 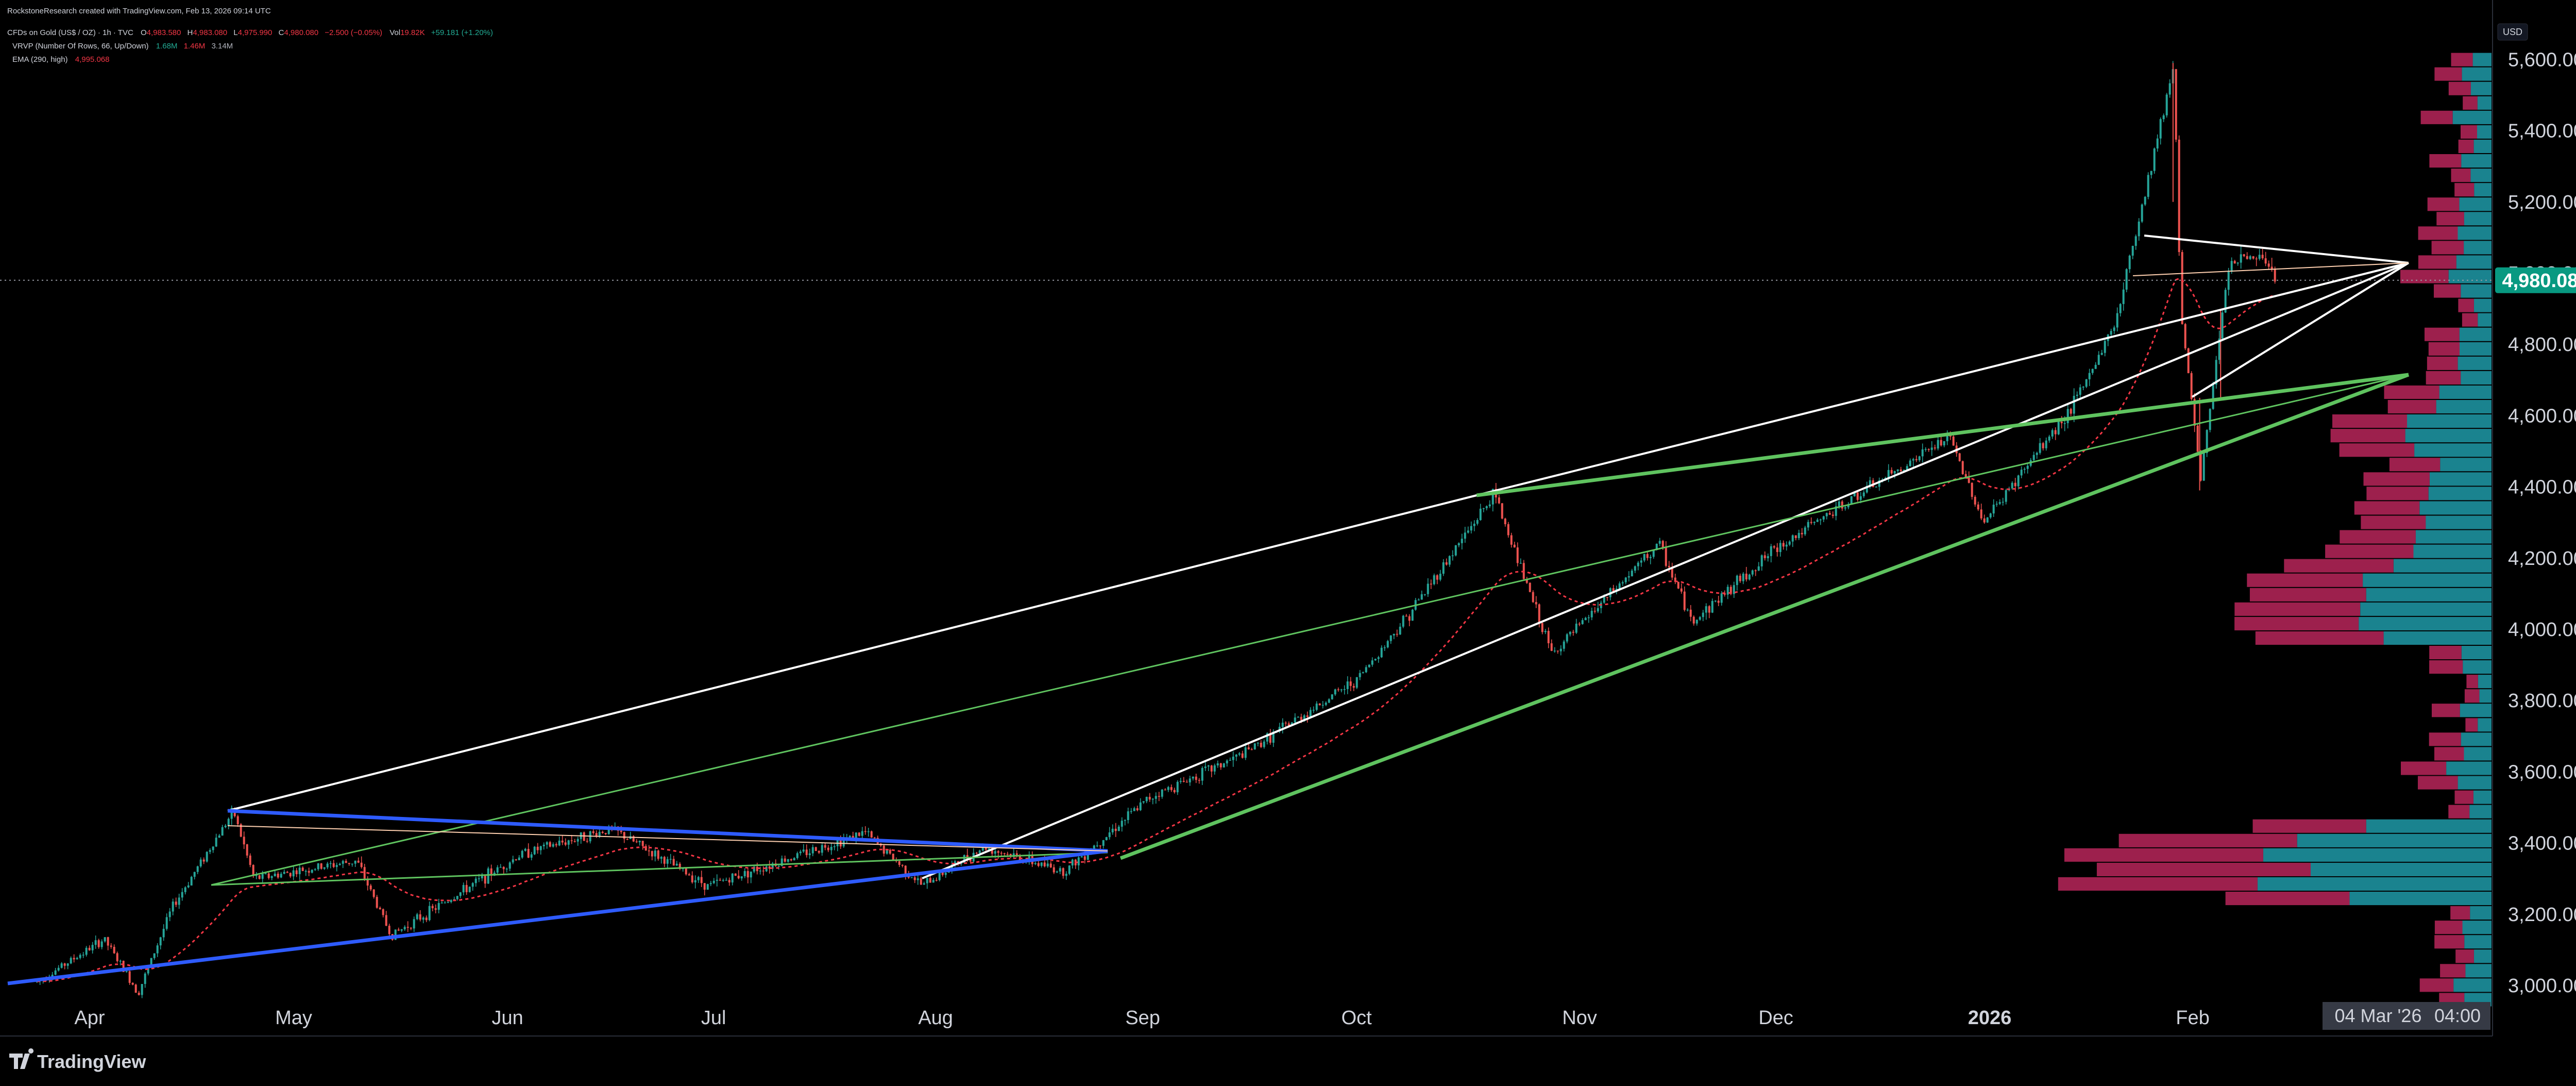 I want to click on triangle-lower-white-line, so click(x=2300, y=330).